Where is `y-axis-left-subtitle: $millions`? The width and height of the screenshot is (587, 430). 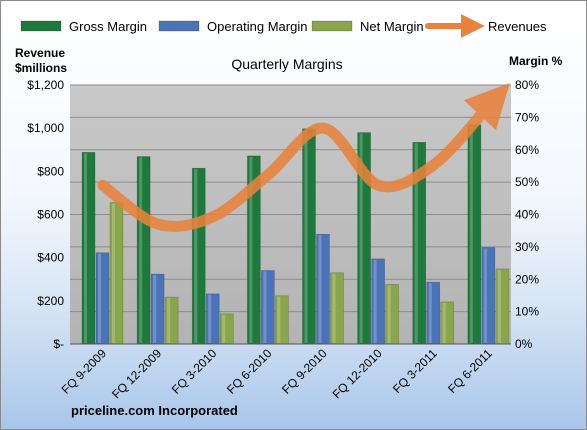
y-axis-left-subtitle: $millions is located at coordinates (41, 68).